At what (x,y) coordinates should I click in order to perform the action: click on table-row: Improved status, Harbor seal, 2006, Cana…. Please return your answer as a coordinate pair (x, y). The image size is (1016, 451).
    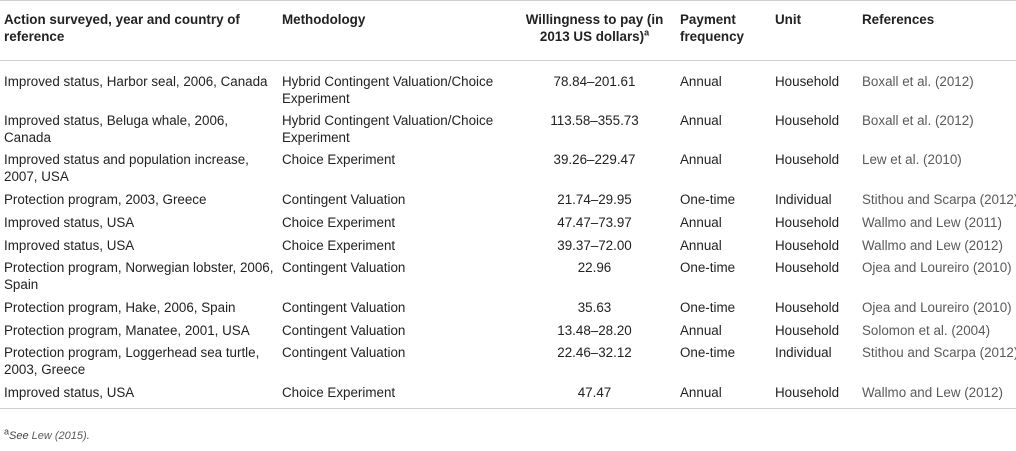
    Looking at the image, I should click on (508, 85).